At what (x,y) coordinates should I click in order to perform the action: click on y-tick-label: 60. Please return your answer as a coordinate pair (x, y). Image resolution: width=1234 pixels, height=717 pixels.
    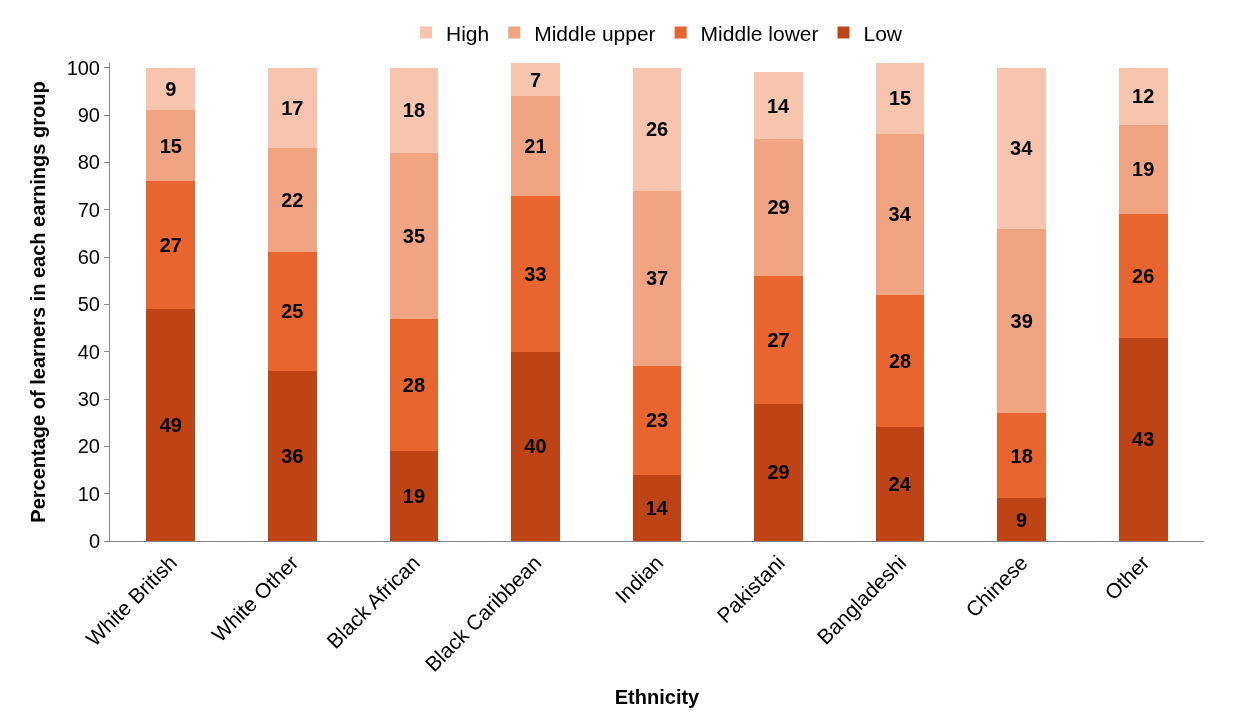
    Looking at the image, I should click on (88, 257).